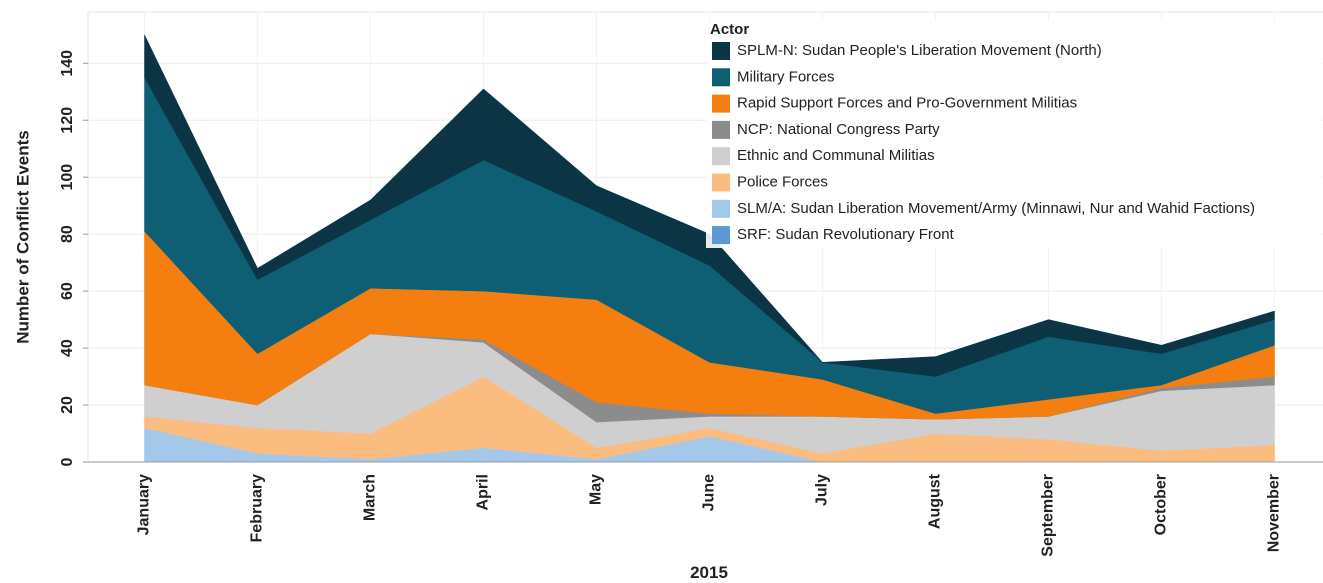 The height and width of the screenshot is (583, 1323). What do you see at coordinates (22, 236) in the screenshot?
I see `y-axis-title: Number of Conflict Events` at bounding box center [22, 236].